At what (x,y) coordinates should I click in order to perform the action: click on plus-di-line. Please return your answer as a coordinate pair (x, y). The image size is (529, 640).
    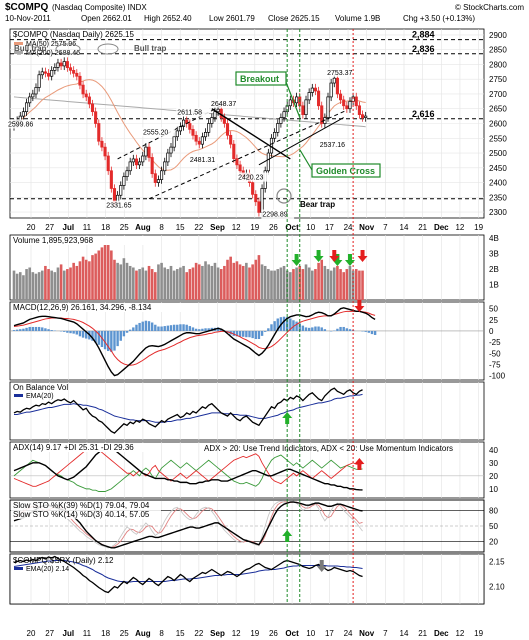
    Looking at the image, I should click on (188, 473).